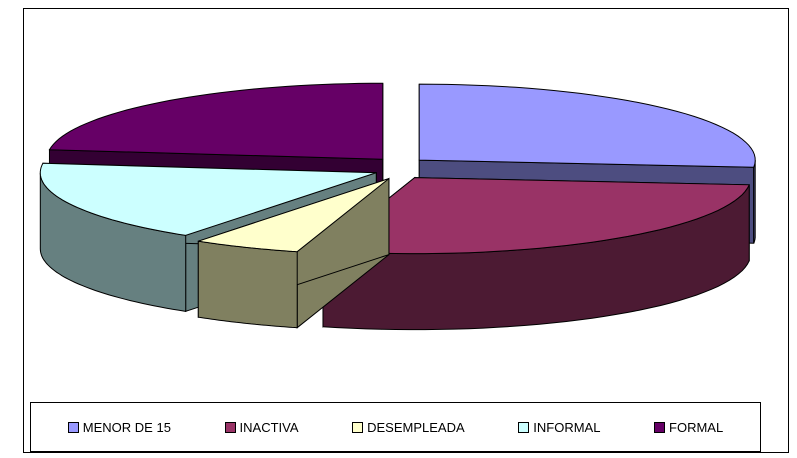 Image resolution: width=797 pixels, height=458 pixels. I want to click on legend-label: INFORMAL, so click(567, 427).